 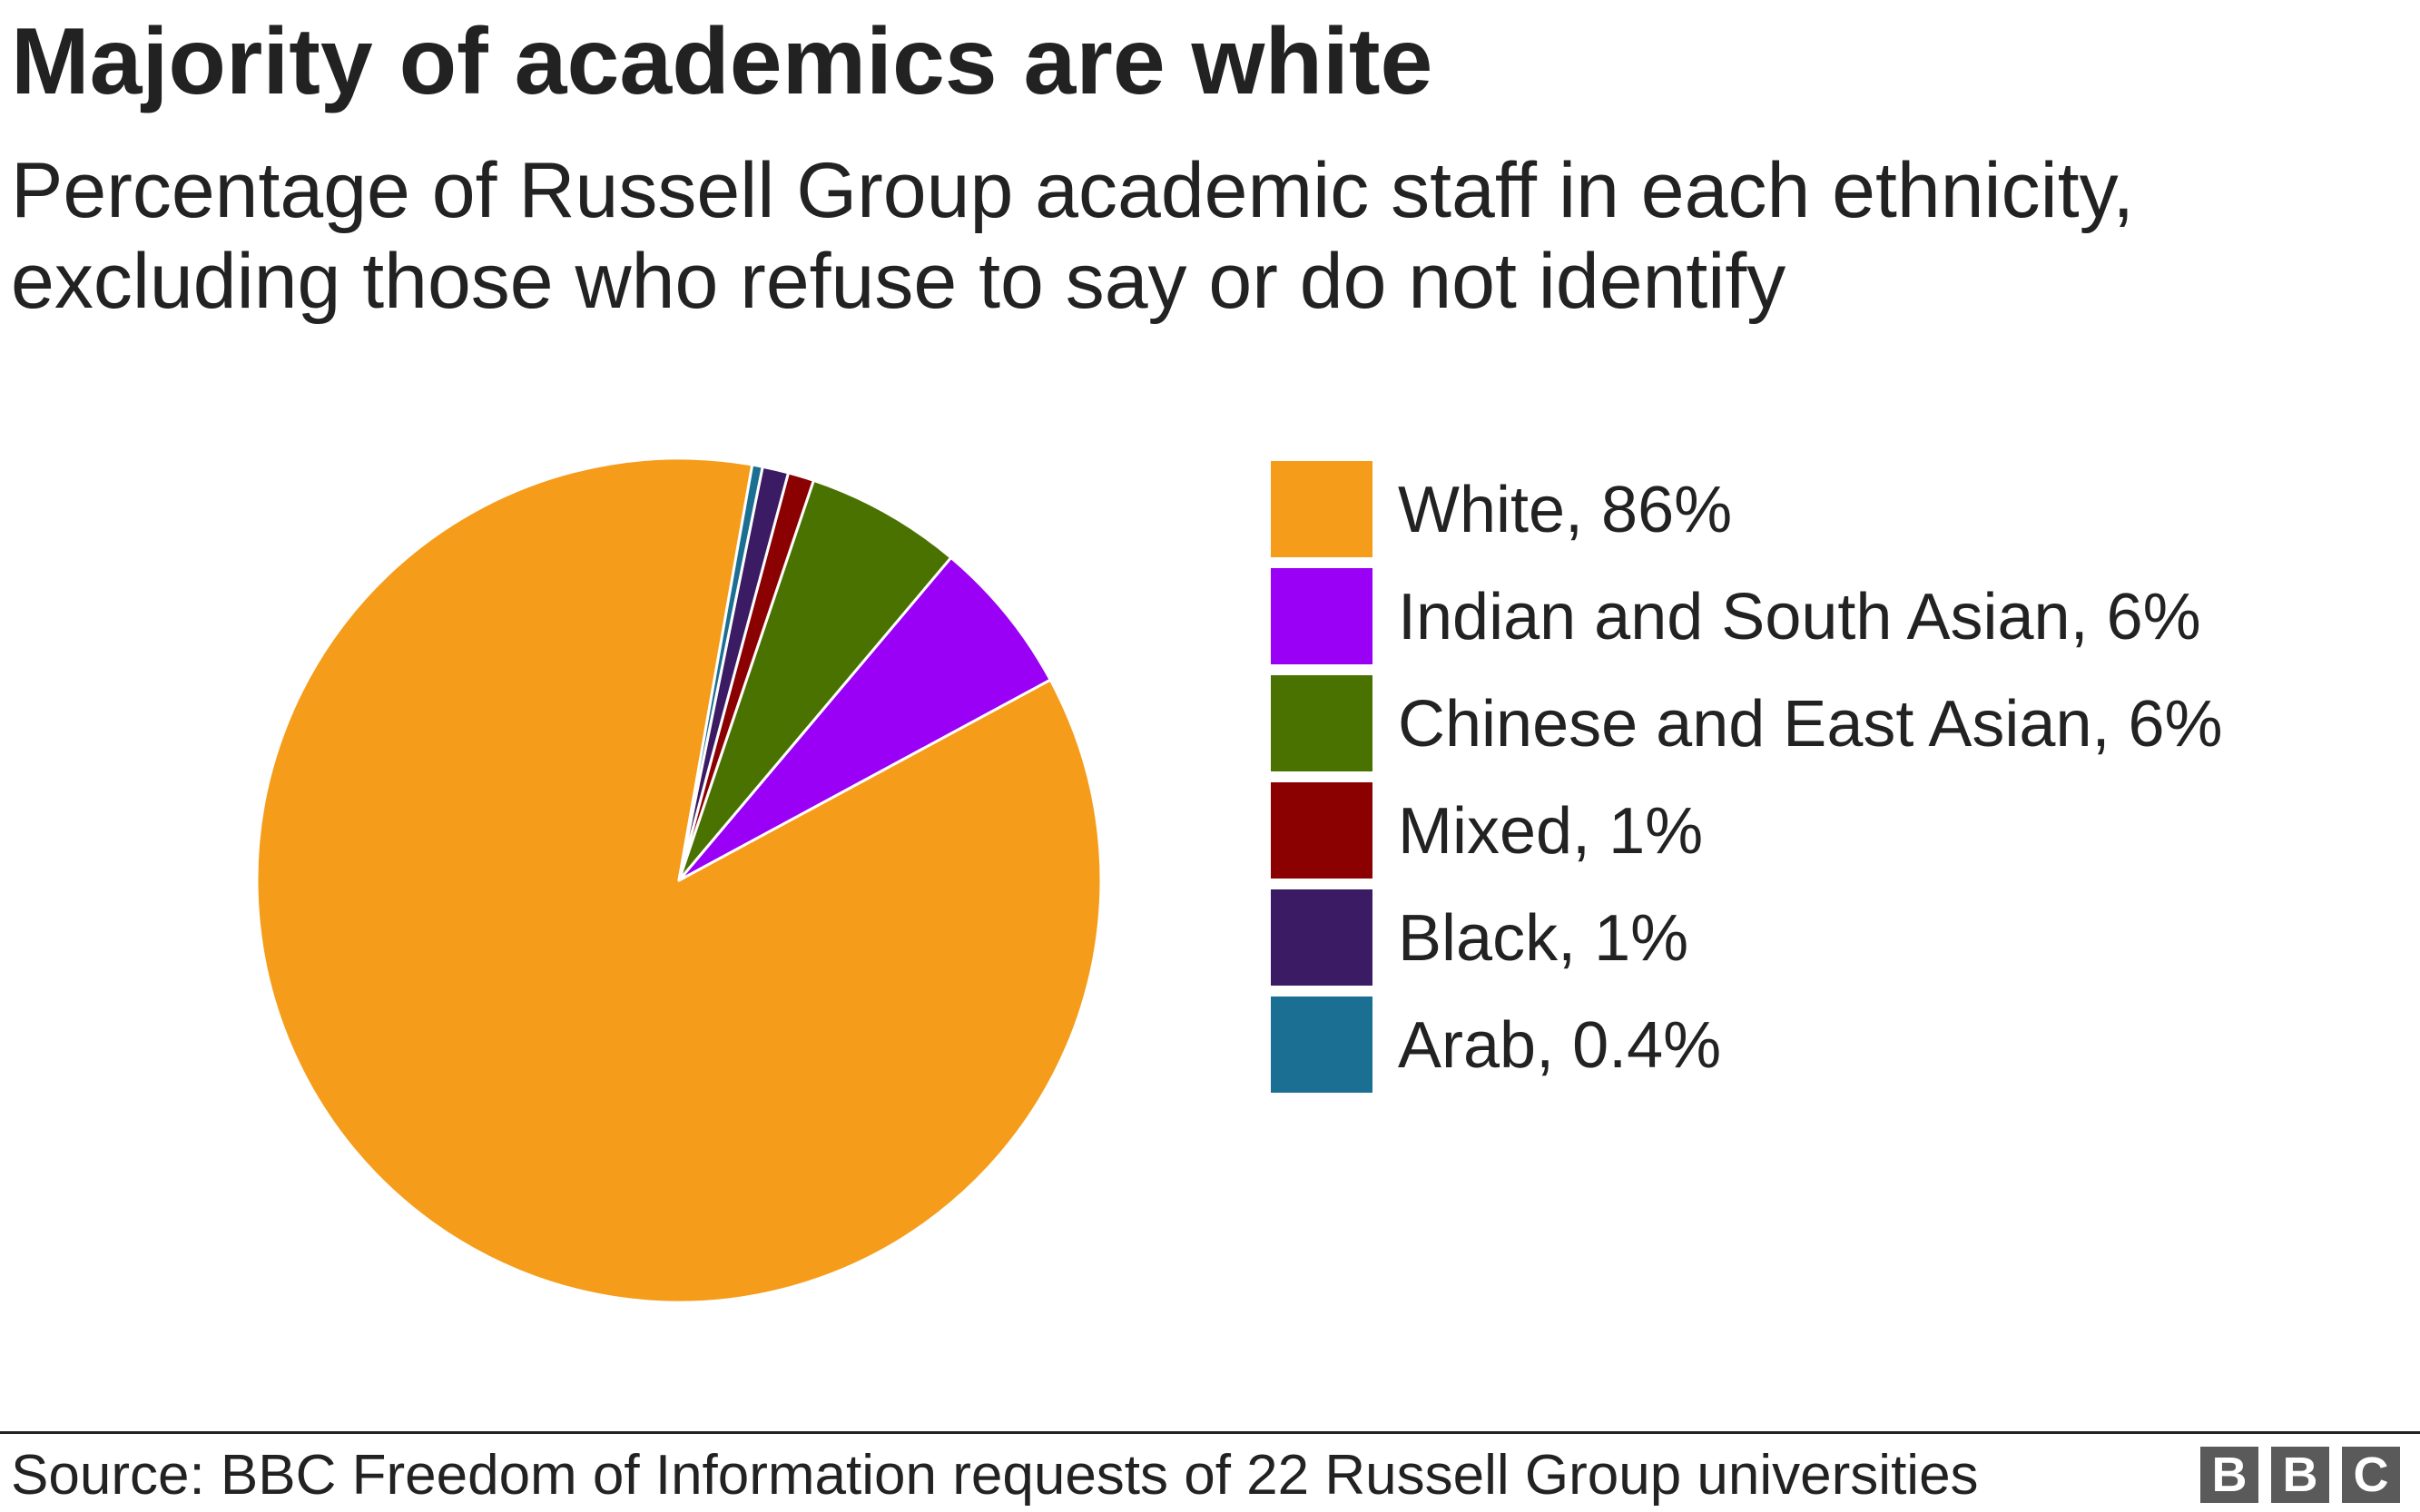 I want to click on legend-label: Arab, 0.4%, so click(x=1560, y=1045).